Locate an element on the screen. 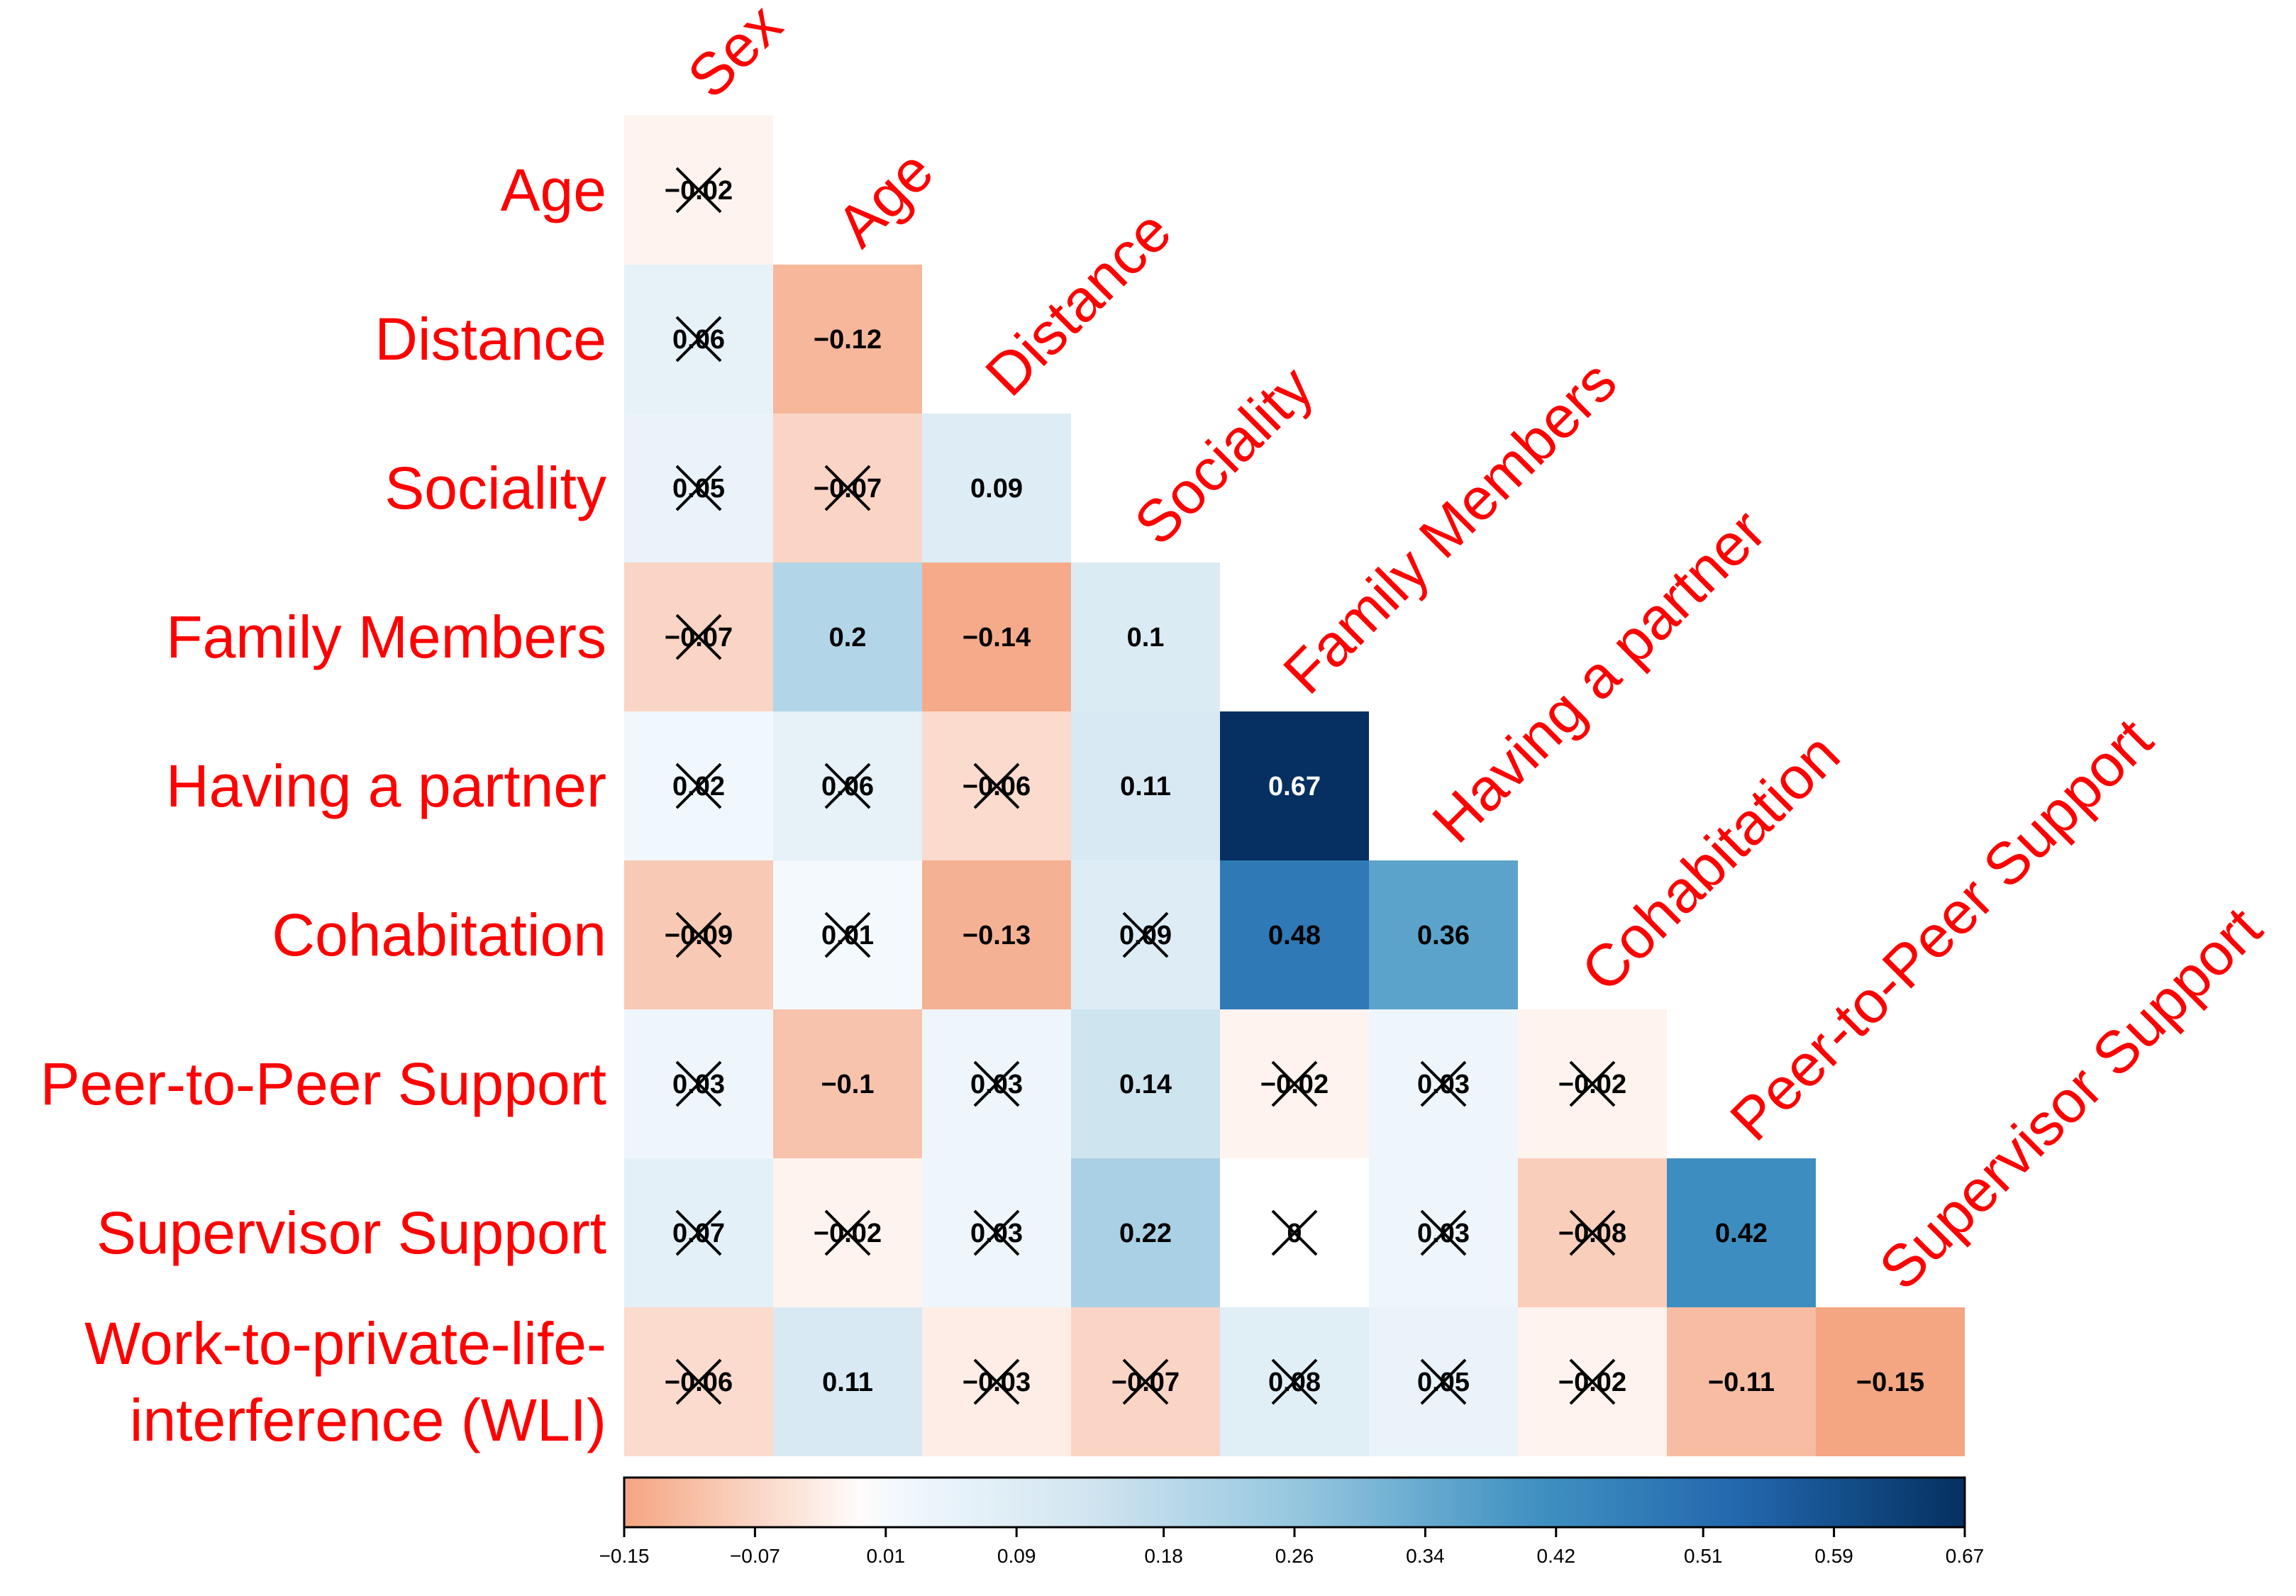  not-significant-cross-r6-c4 is located at coordinates (1294, 1083).